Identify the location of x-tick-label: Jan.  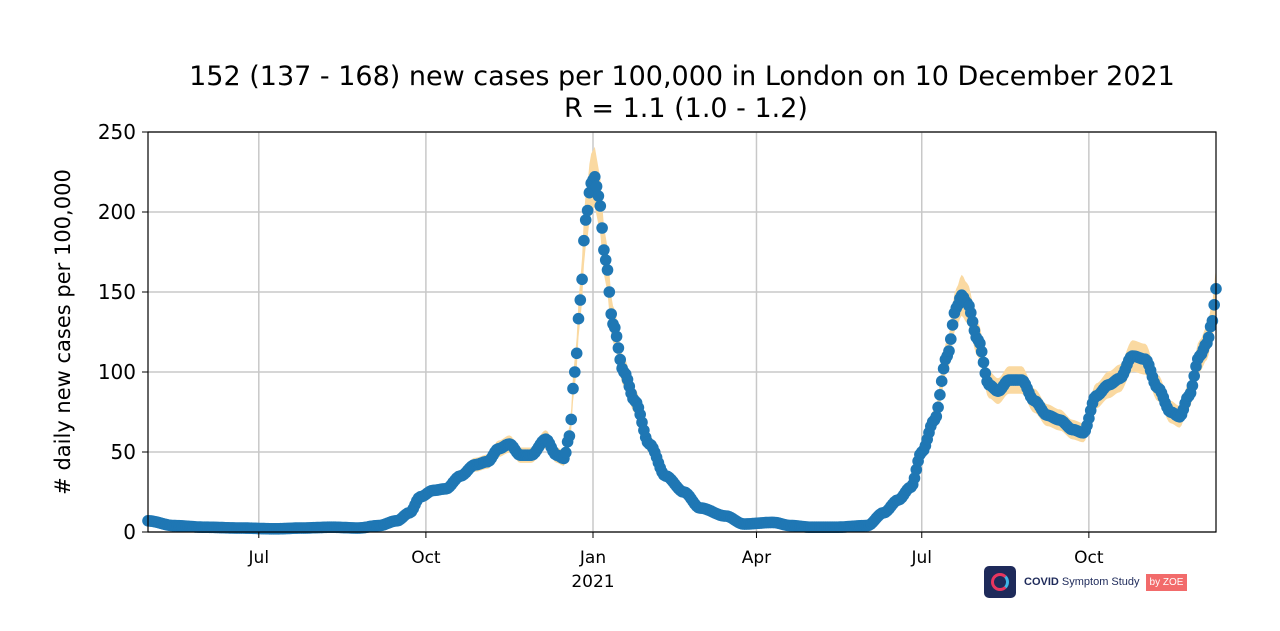
(592, 558).